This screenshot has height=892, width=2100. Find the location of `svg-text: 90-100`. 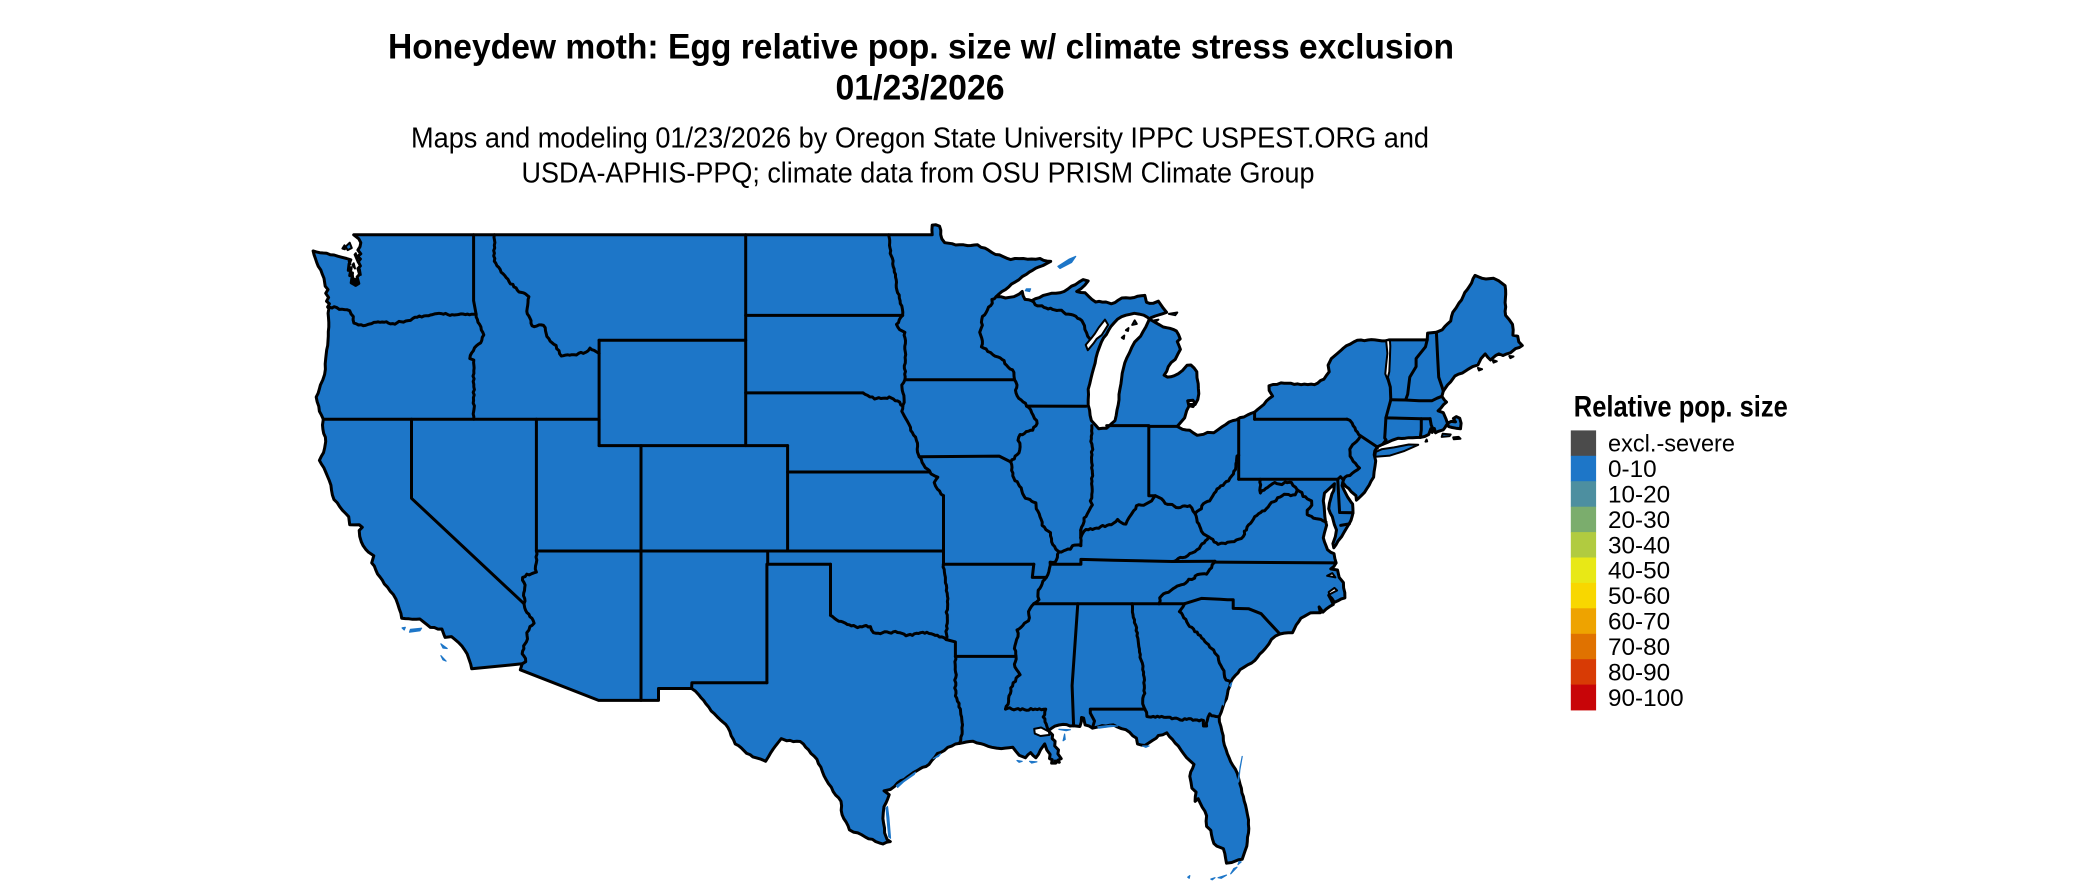

svg-text: 90-100 is located at coordinates (1646, 698).